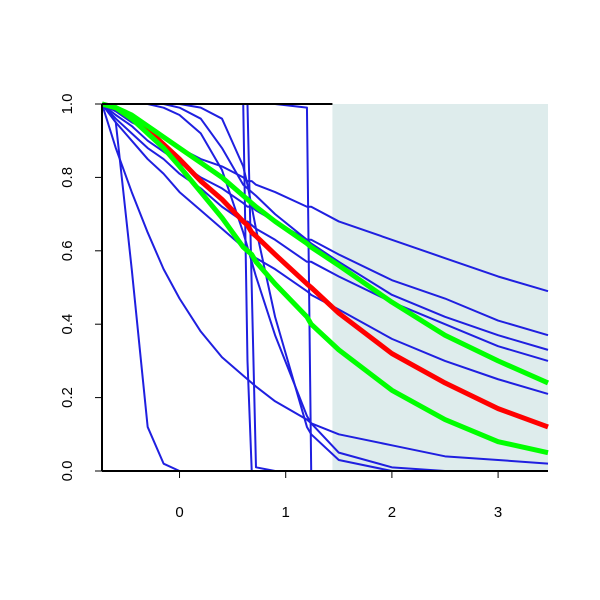  Describe the element at coordinates (286, 512) in the screenshot. I see `x-tick-label: 1` at that location.